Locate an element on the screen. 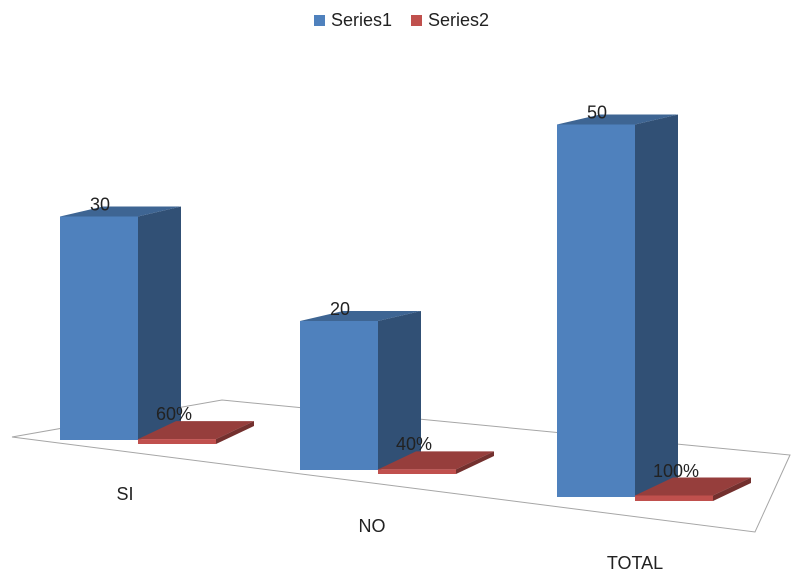 This screenshot has height=575, width=803. data-label-series1-si: 30 is located at coordinates (100, 205).